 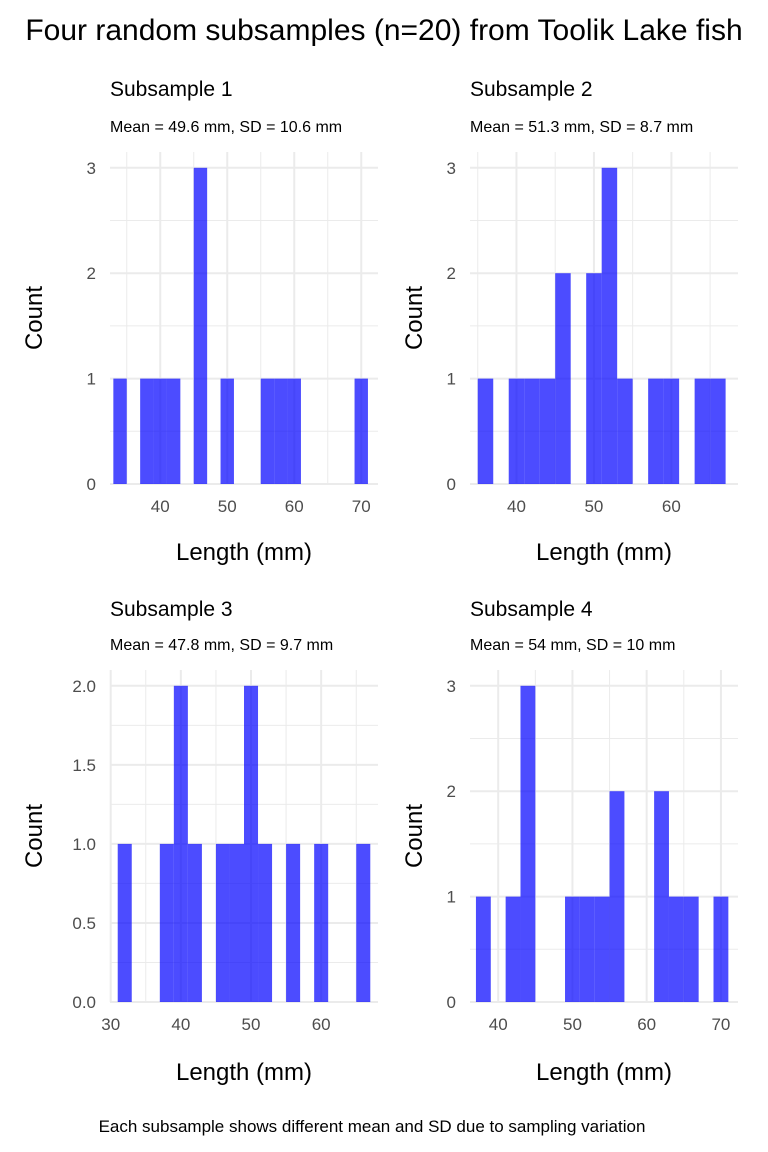 I want to click on panel-title: Subsample 2, so click(x=531, y=89).